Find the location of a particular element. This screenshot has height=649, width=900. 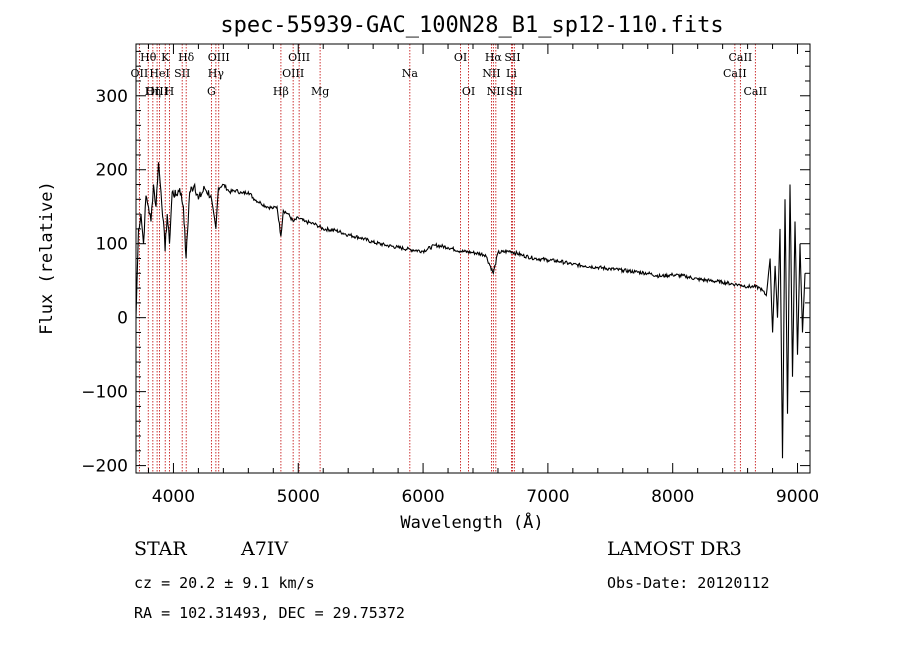

x-tick-label: 9000 is located at coordinates (797, 497).